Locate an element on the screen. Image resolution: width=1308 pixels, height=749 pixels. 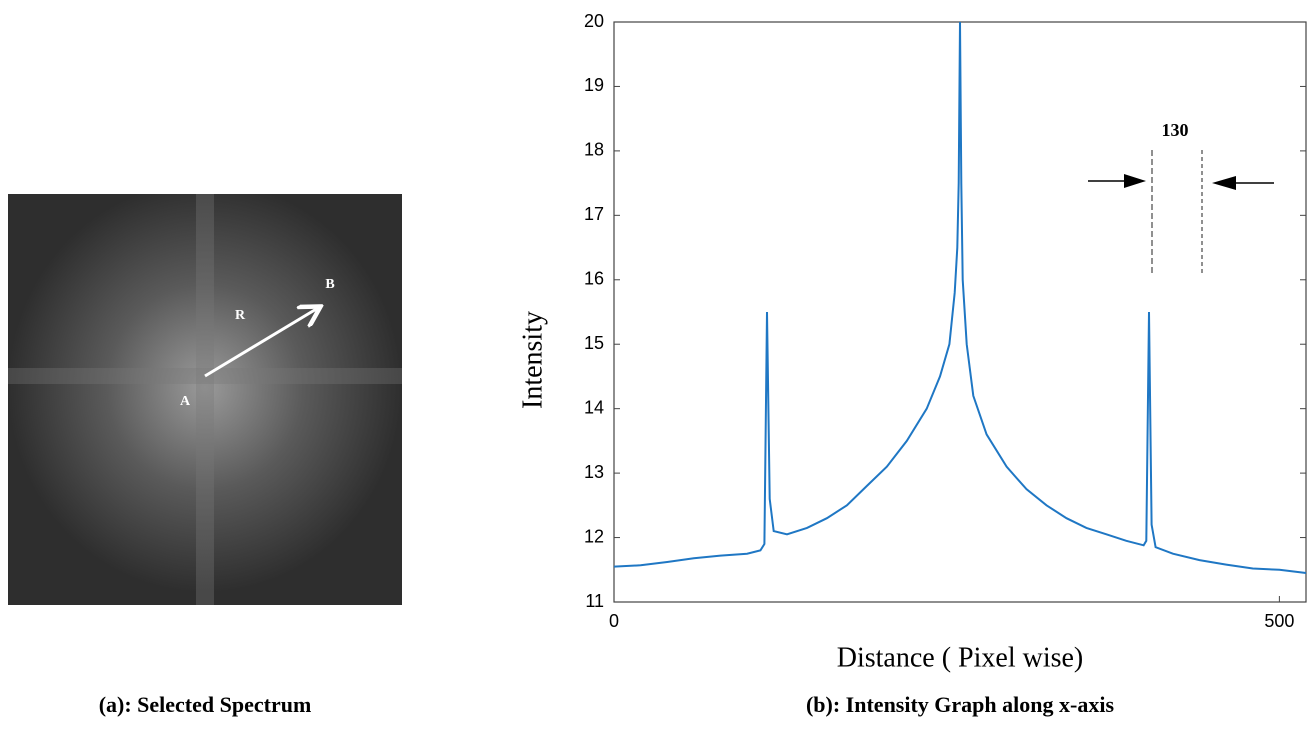
vertical-streak is located at coordinates (205, 399).